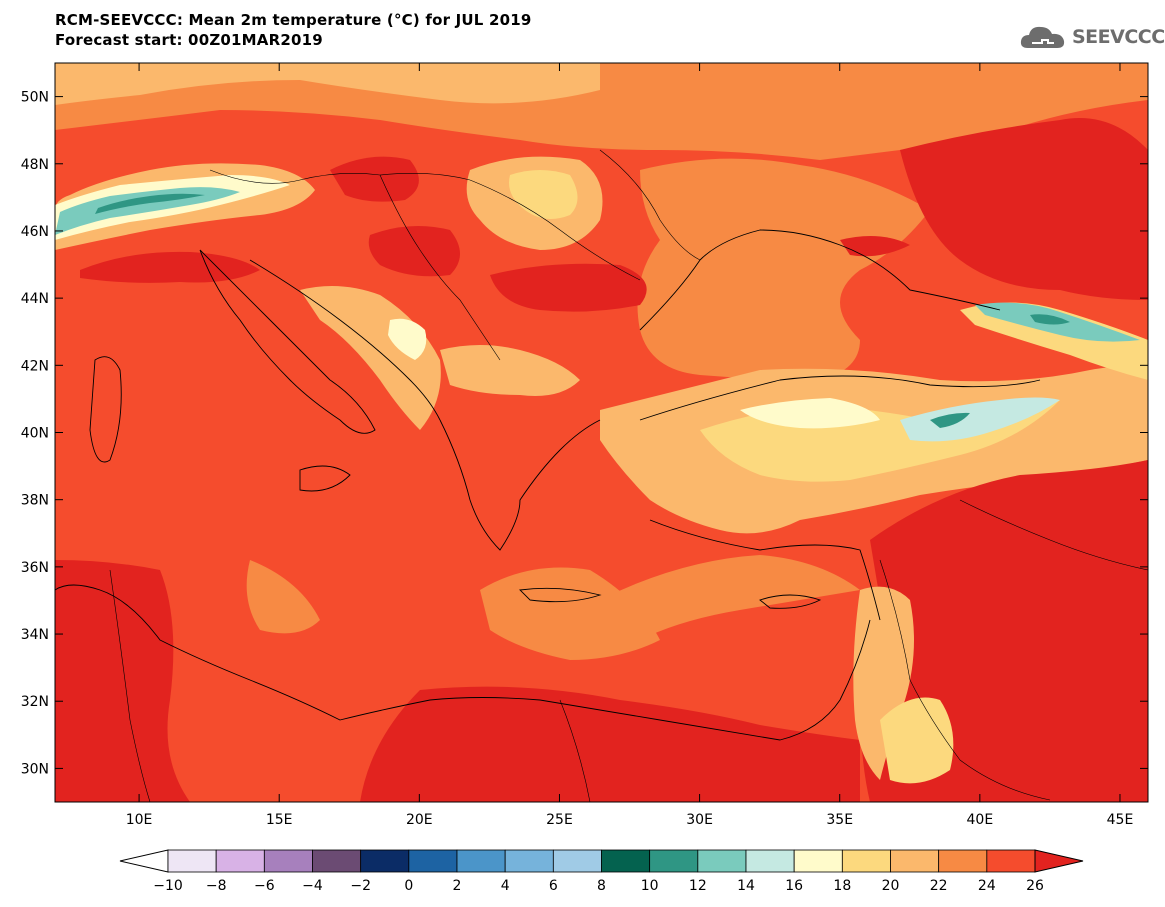 The image size is (1165, 907). I want to click on cyprus-coastline, so click(790, 601).